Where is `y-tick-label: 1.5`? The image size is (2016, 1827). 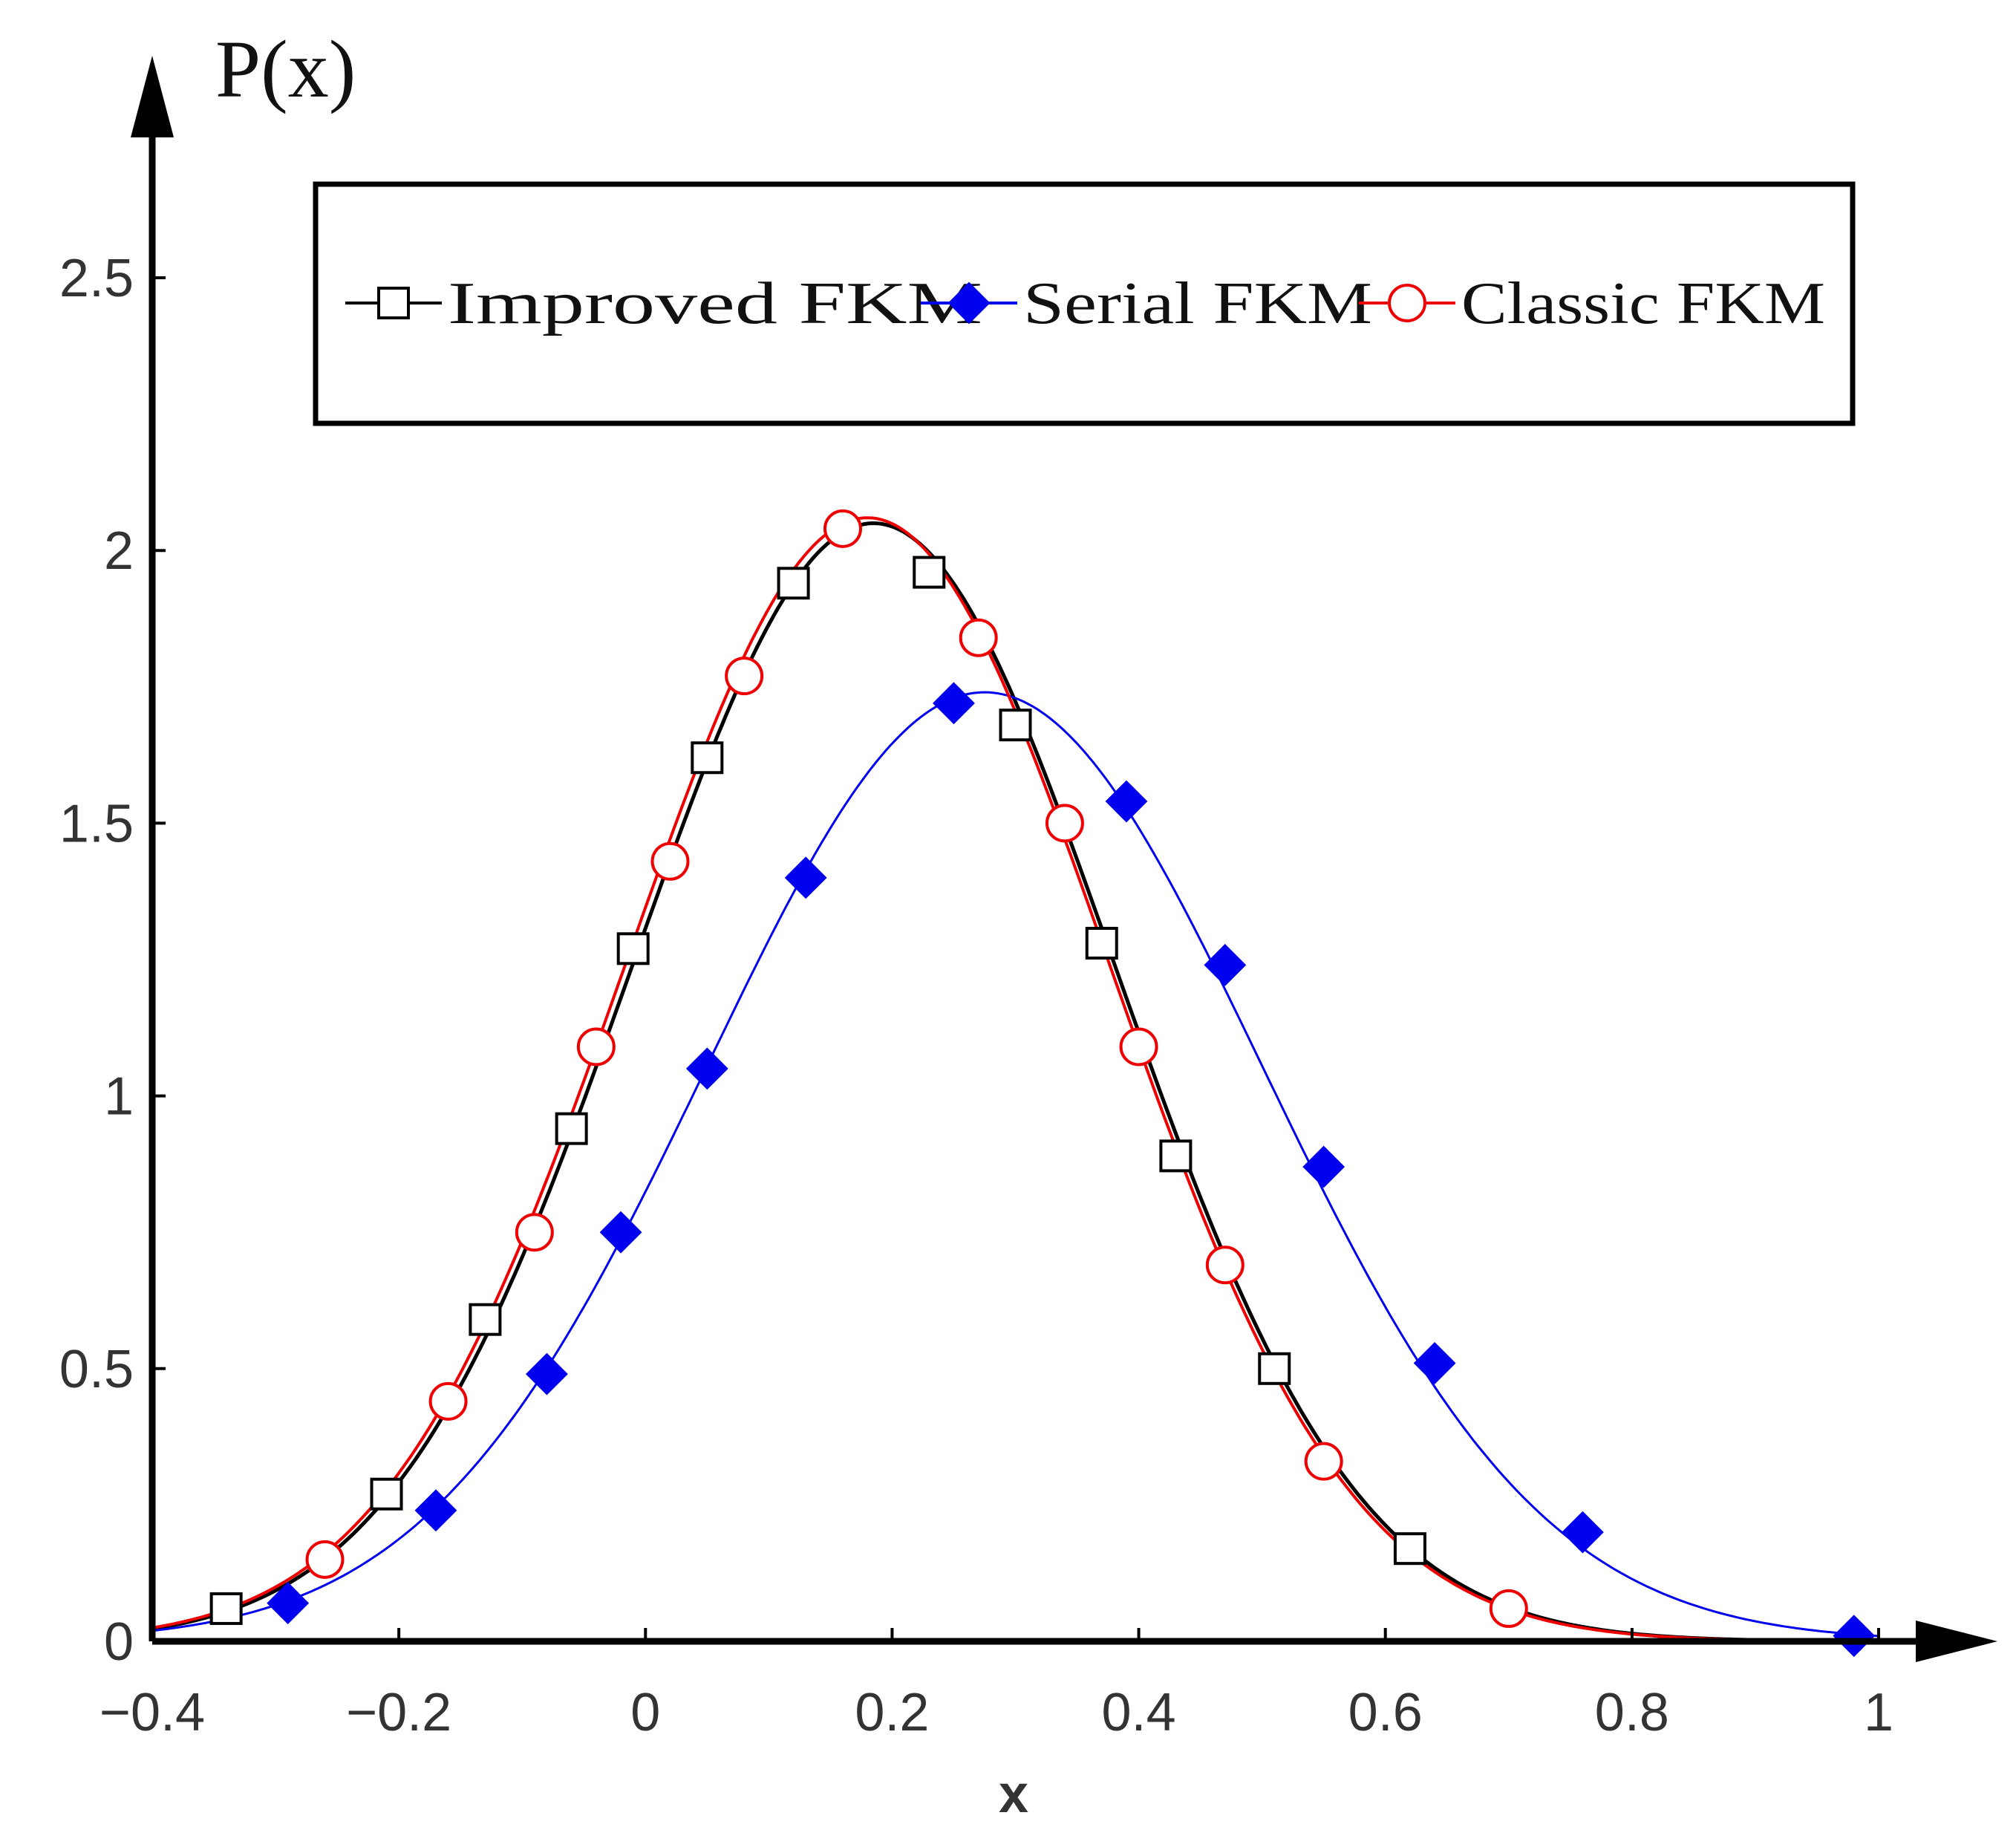 y-tick-label: 1.5 is located at coordinates (96, 823).